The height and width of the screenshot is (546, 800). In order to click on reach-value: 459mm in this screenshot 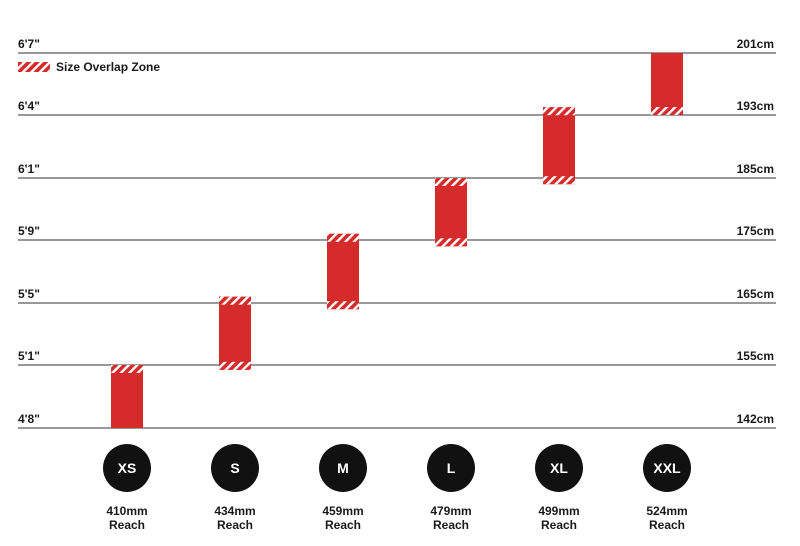, I will do `click(342, 511)`.